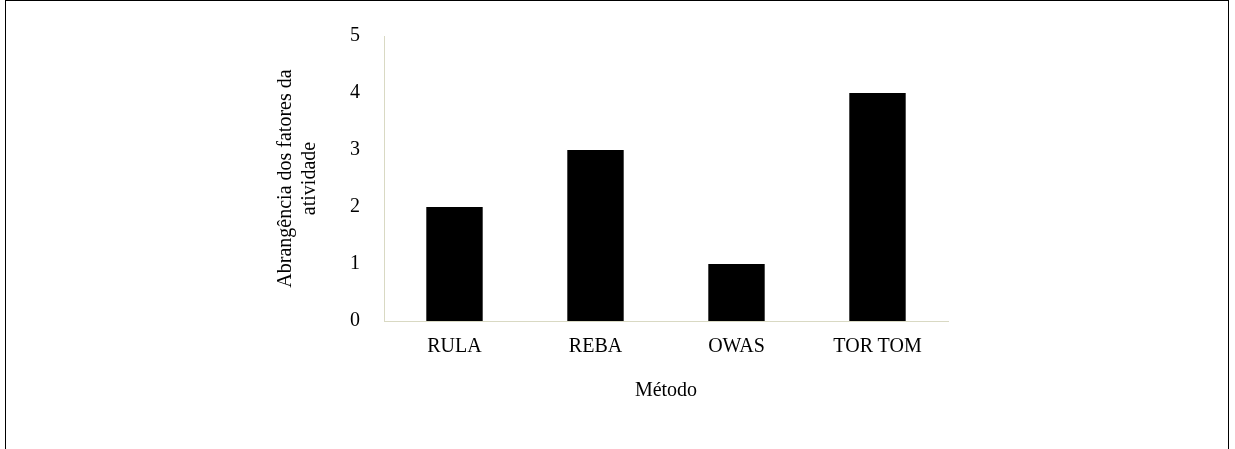 This screenshot has height=449, width=1235. I want to click on y-tick-label: 3, so click(355, 148).